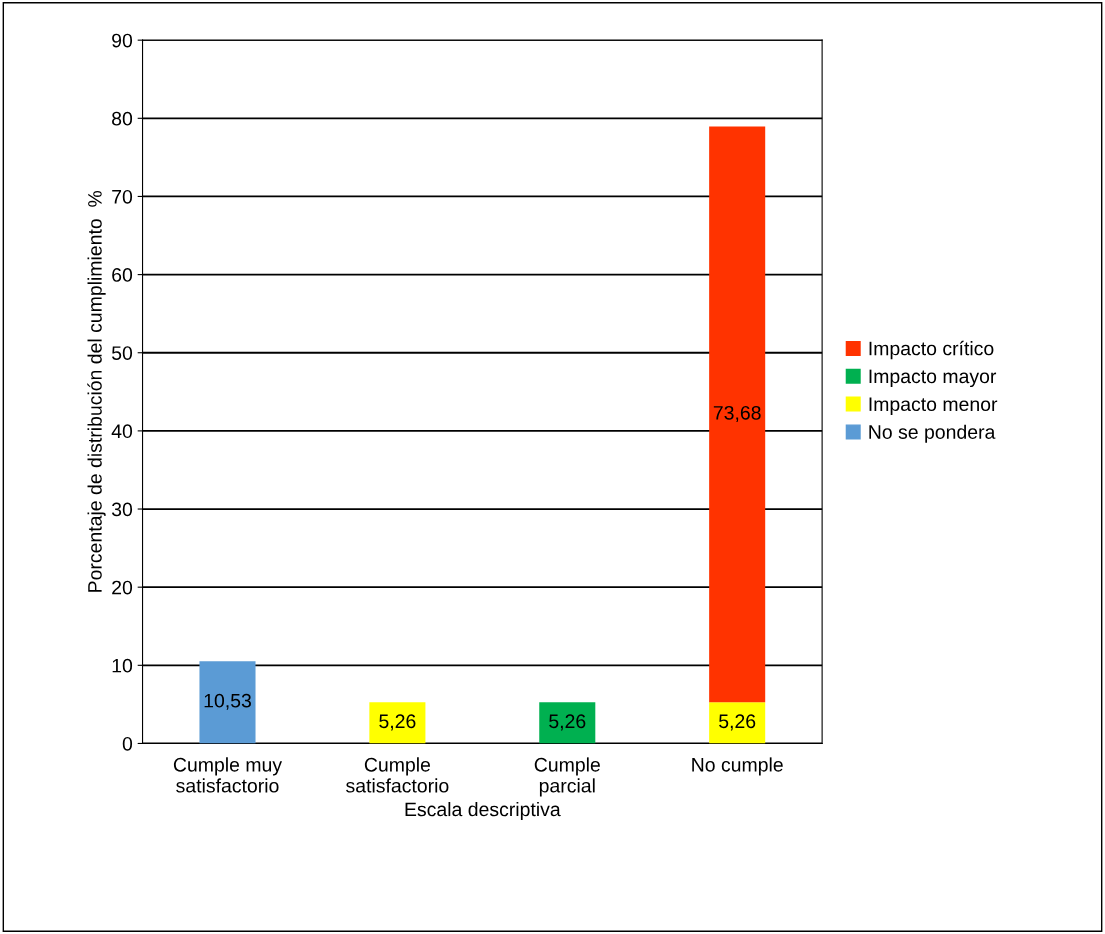  I want to click on data-label: 10,53, so click(227, 701).